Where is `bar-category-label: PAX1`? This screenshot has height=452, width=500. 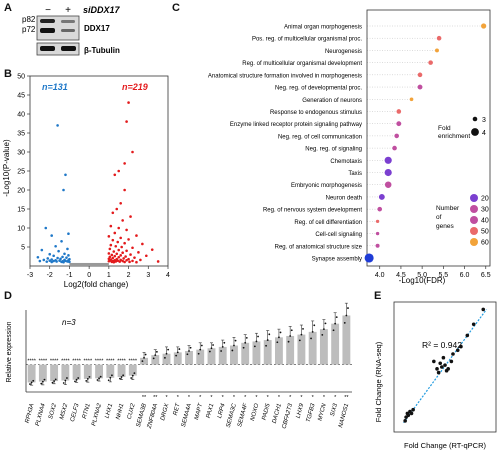 bar-category-label: PAX1 is located at coordinates (211, 411).